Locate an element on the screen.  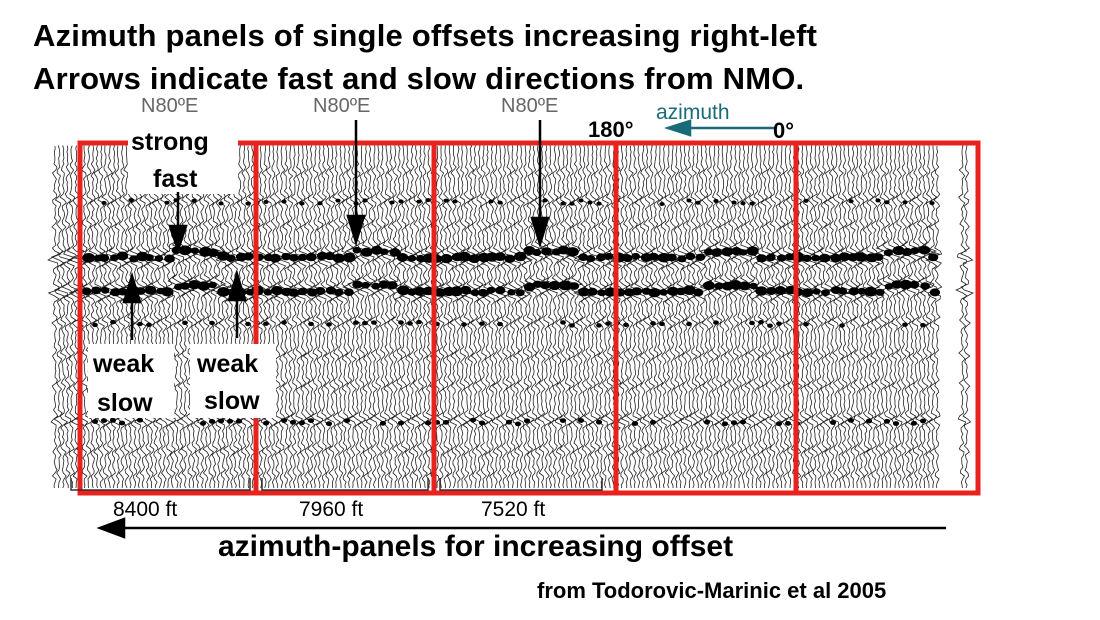
offset-label-1: 8400 ft is located at coordinates (145, 509).